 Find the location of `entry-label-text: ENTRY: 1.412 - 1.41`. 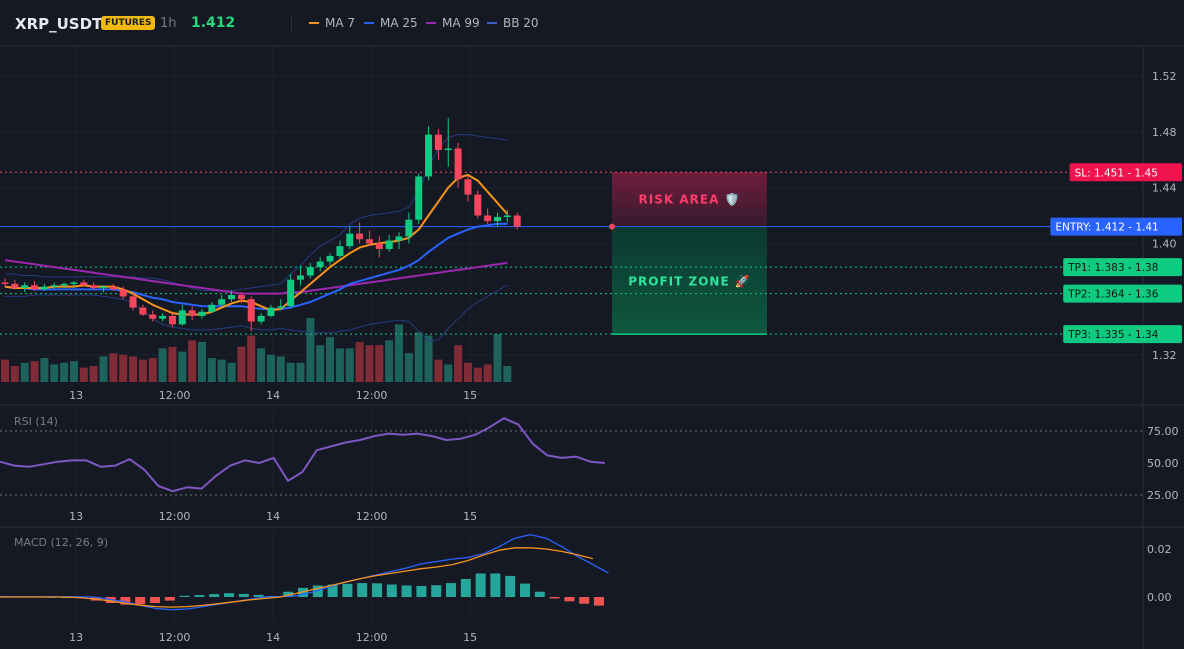

entry-label-text: ENTRY: 1.412 - 1.41 is located at coordinates (1106, 228).